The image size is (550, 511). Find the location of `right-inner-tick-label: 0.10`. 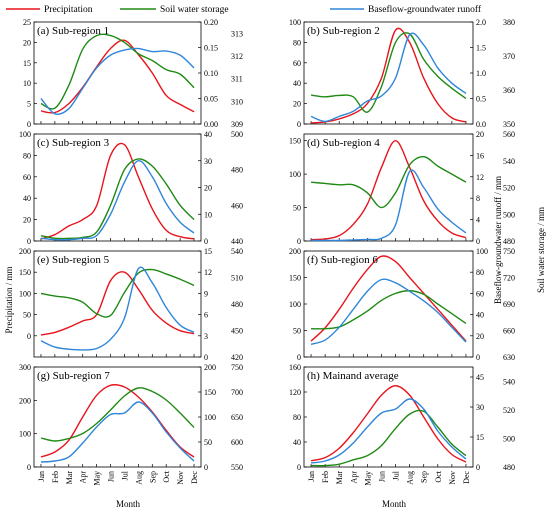

right-inner-tick-label: 0.10 is located at coordinates (211, 73).